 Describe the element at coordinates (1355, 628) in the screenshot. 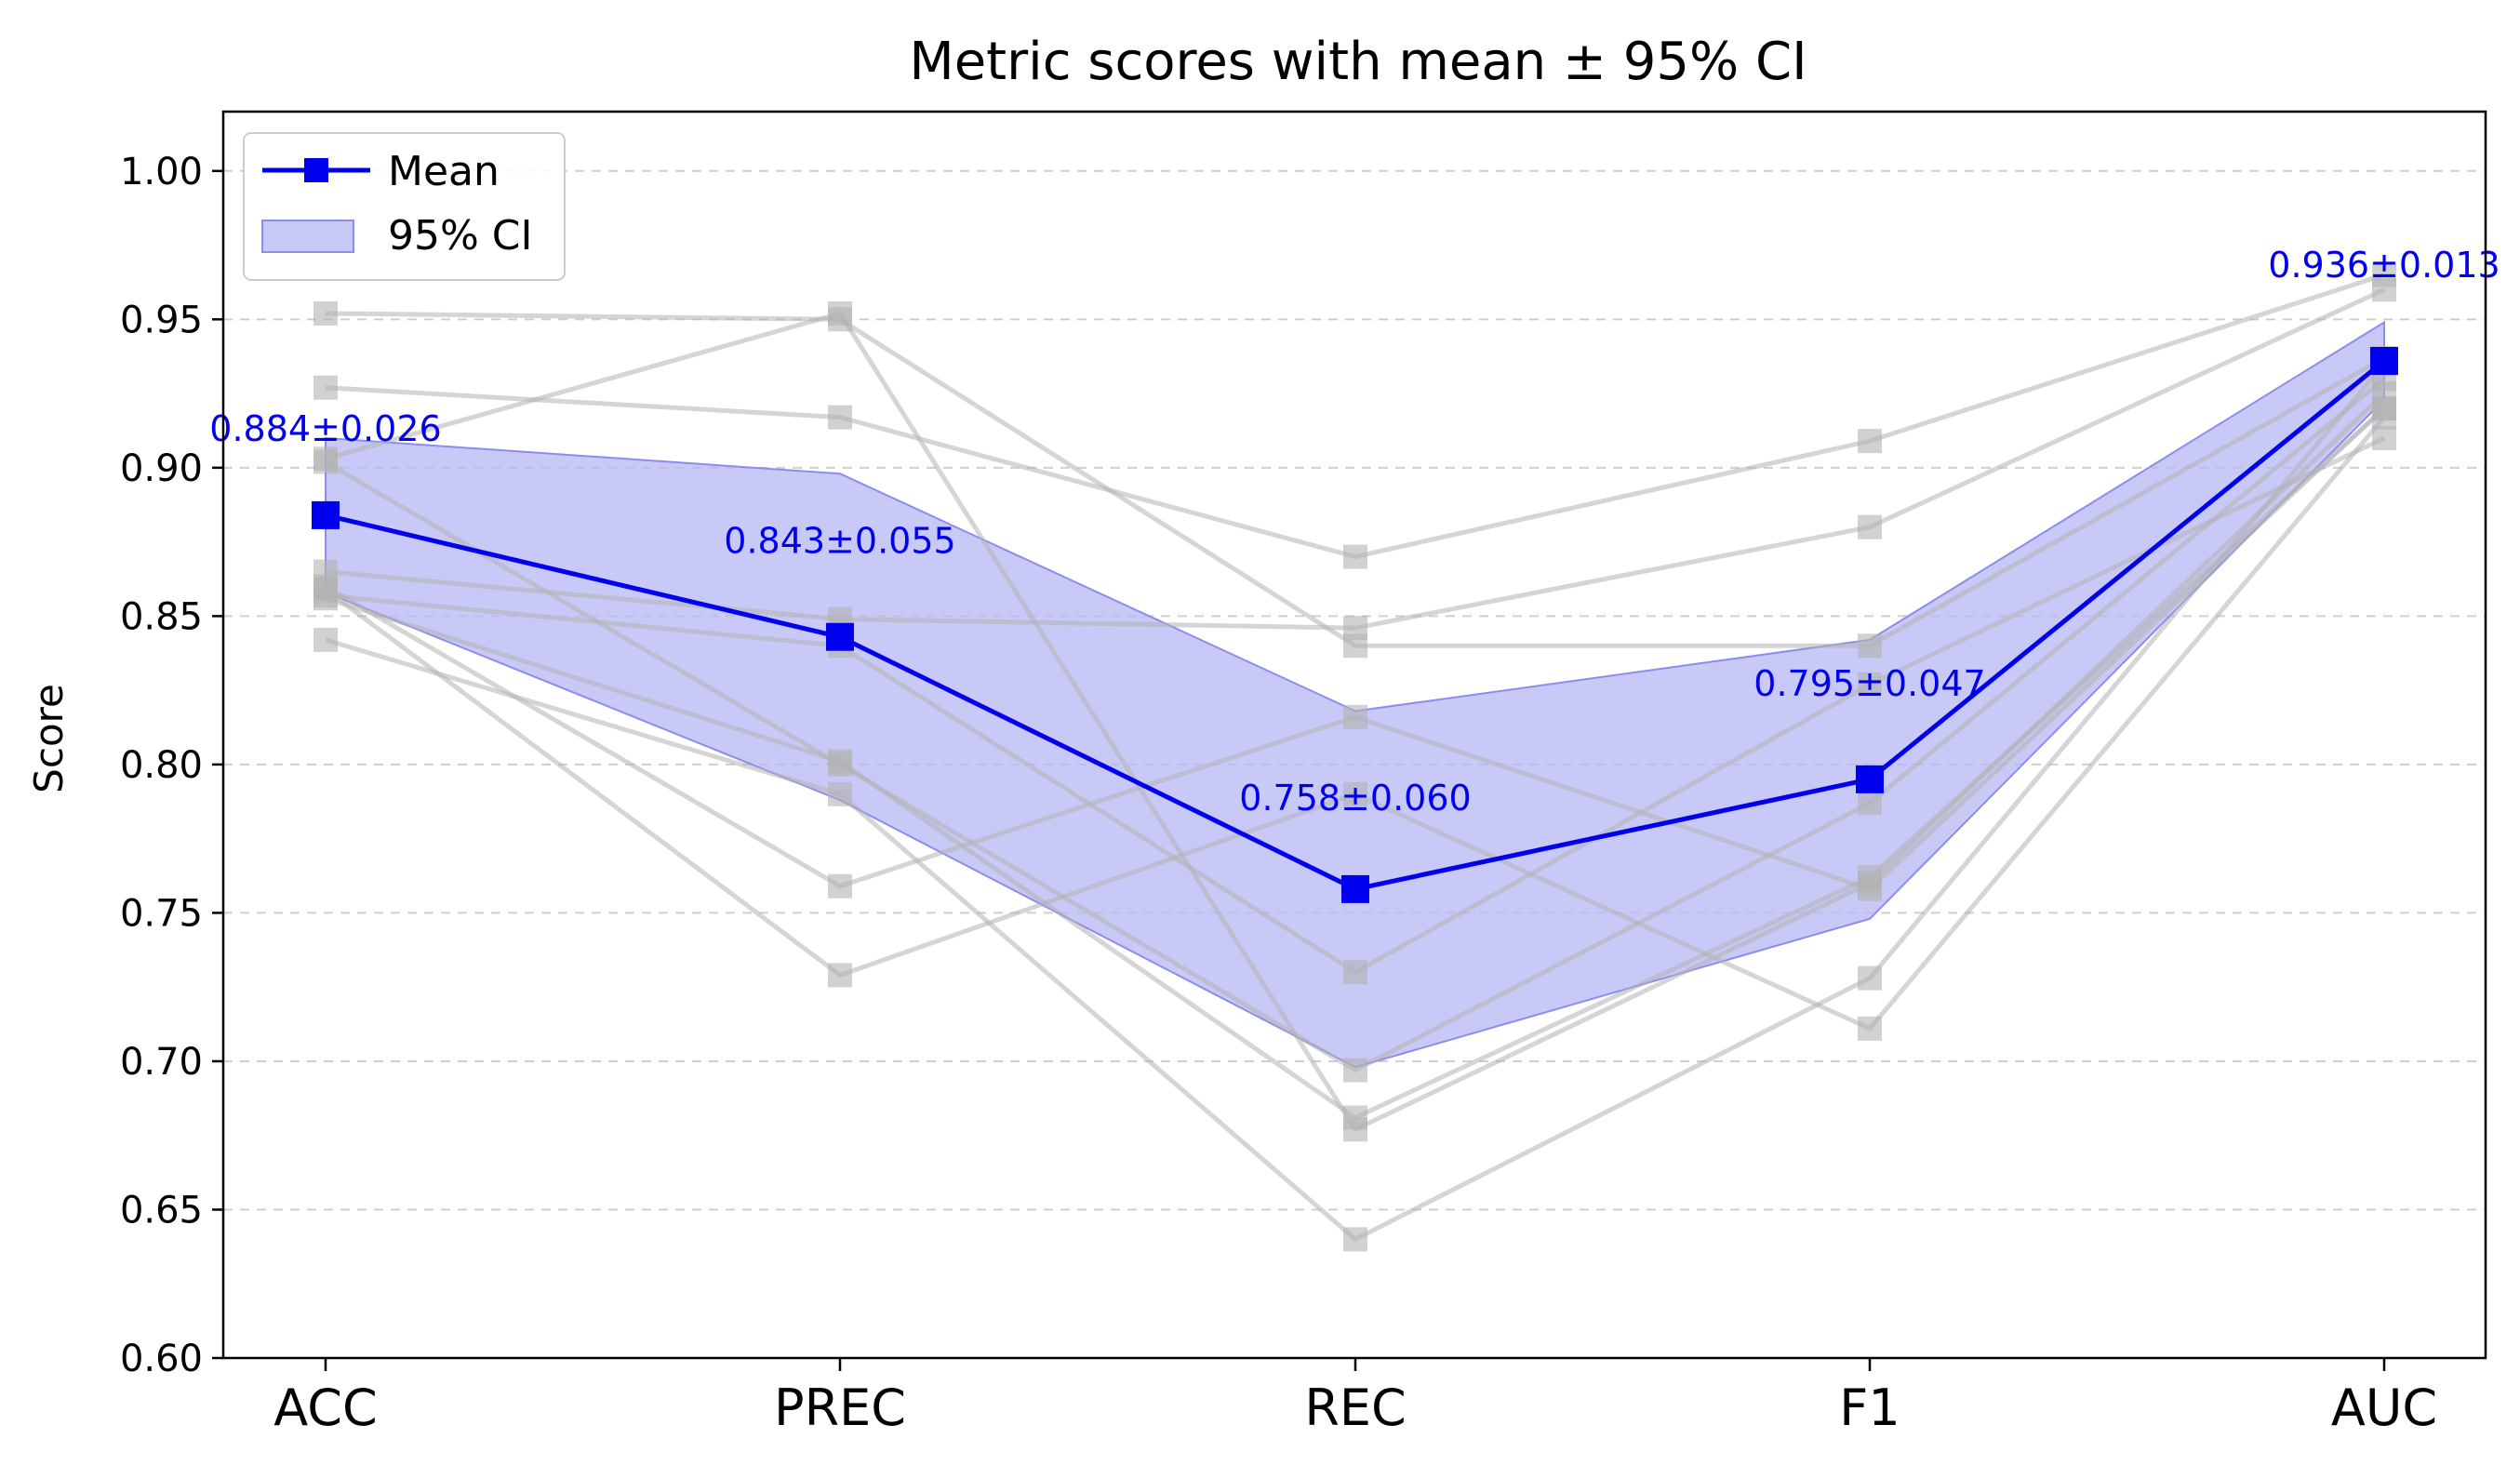

I see `run-point-4-rec` at that location.